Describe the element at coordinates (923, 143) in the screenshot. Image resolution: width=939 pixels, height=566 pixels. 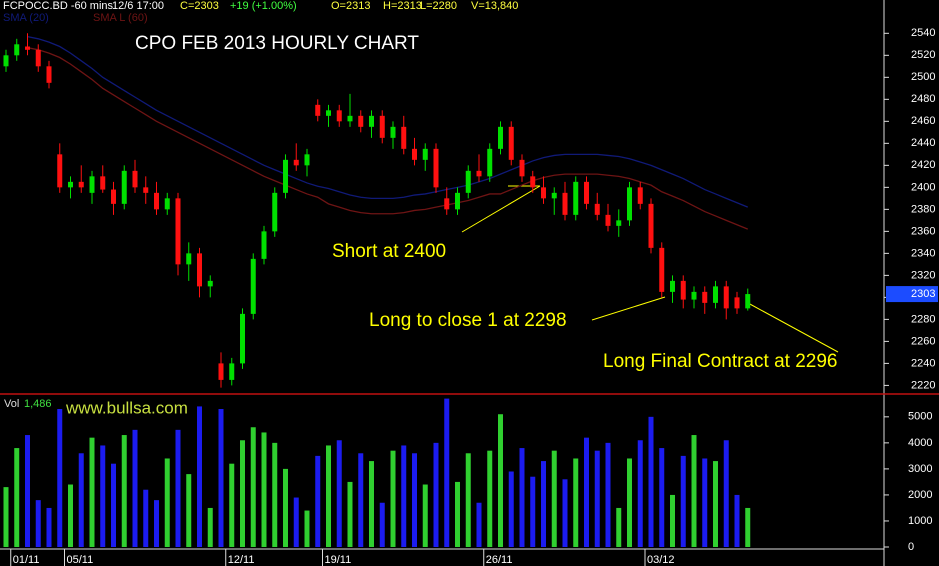
I see `y-tick-label: 2440` at that location.